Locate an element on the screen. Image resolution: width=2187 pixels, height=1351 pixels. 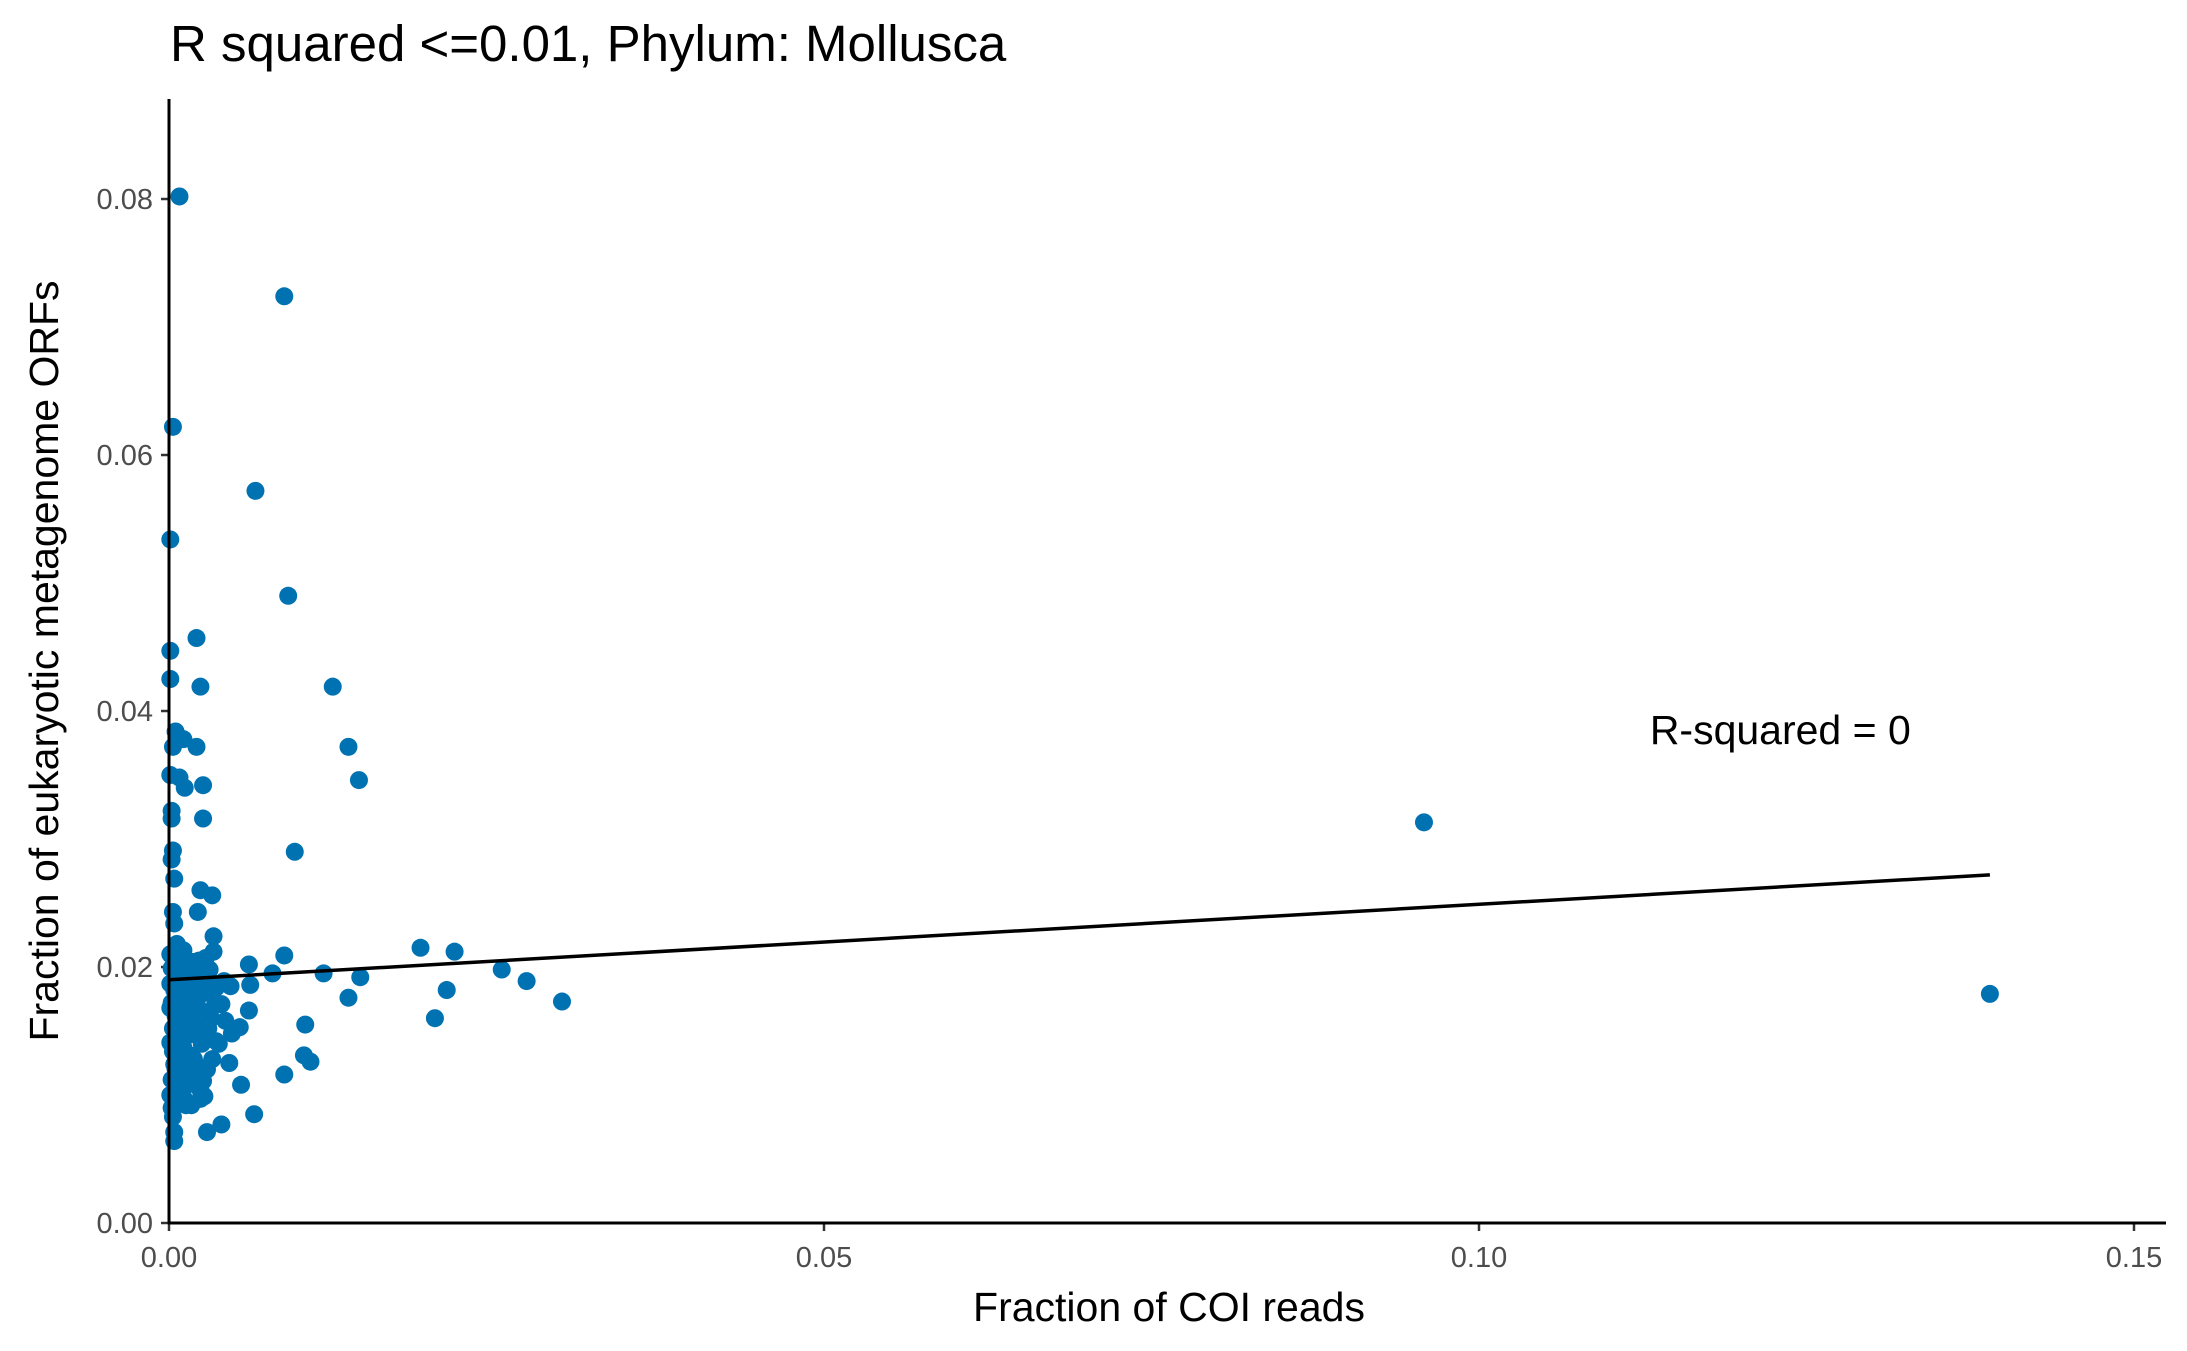
x-tick-label: 0.15 is located at coordinates (2134, 1258).